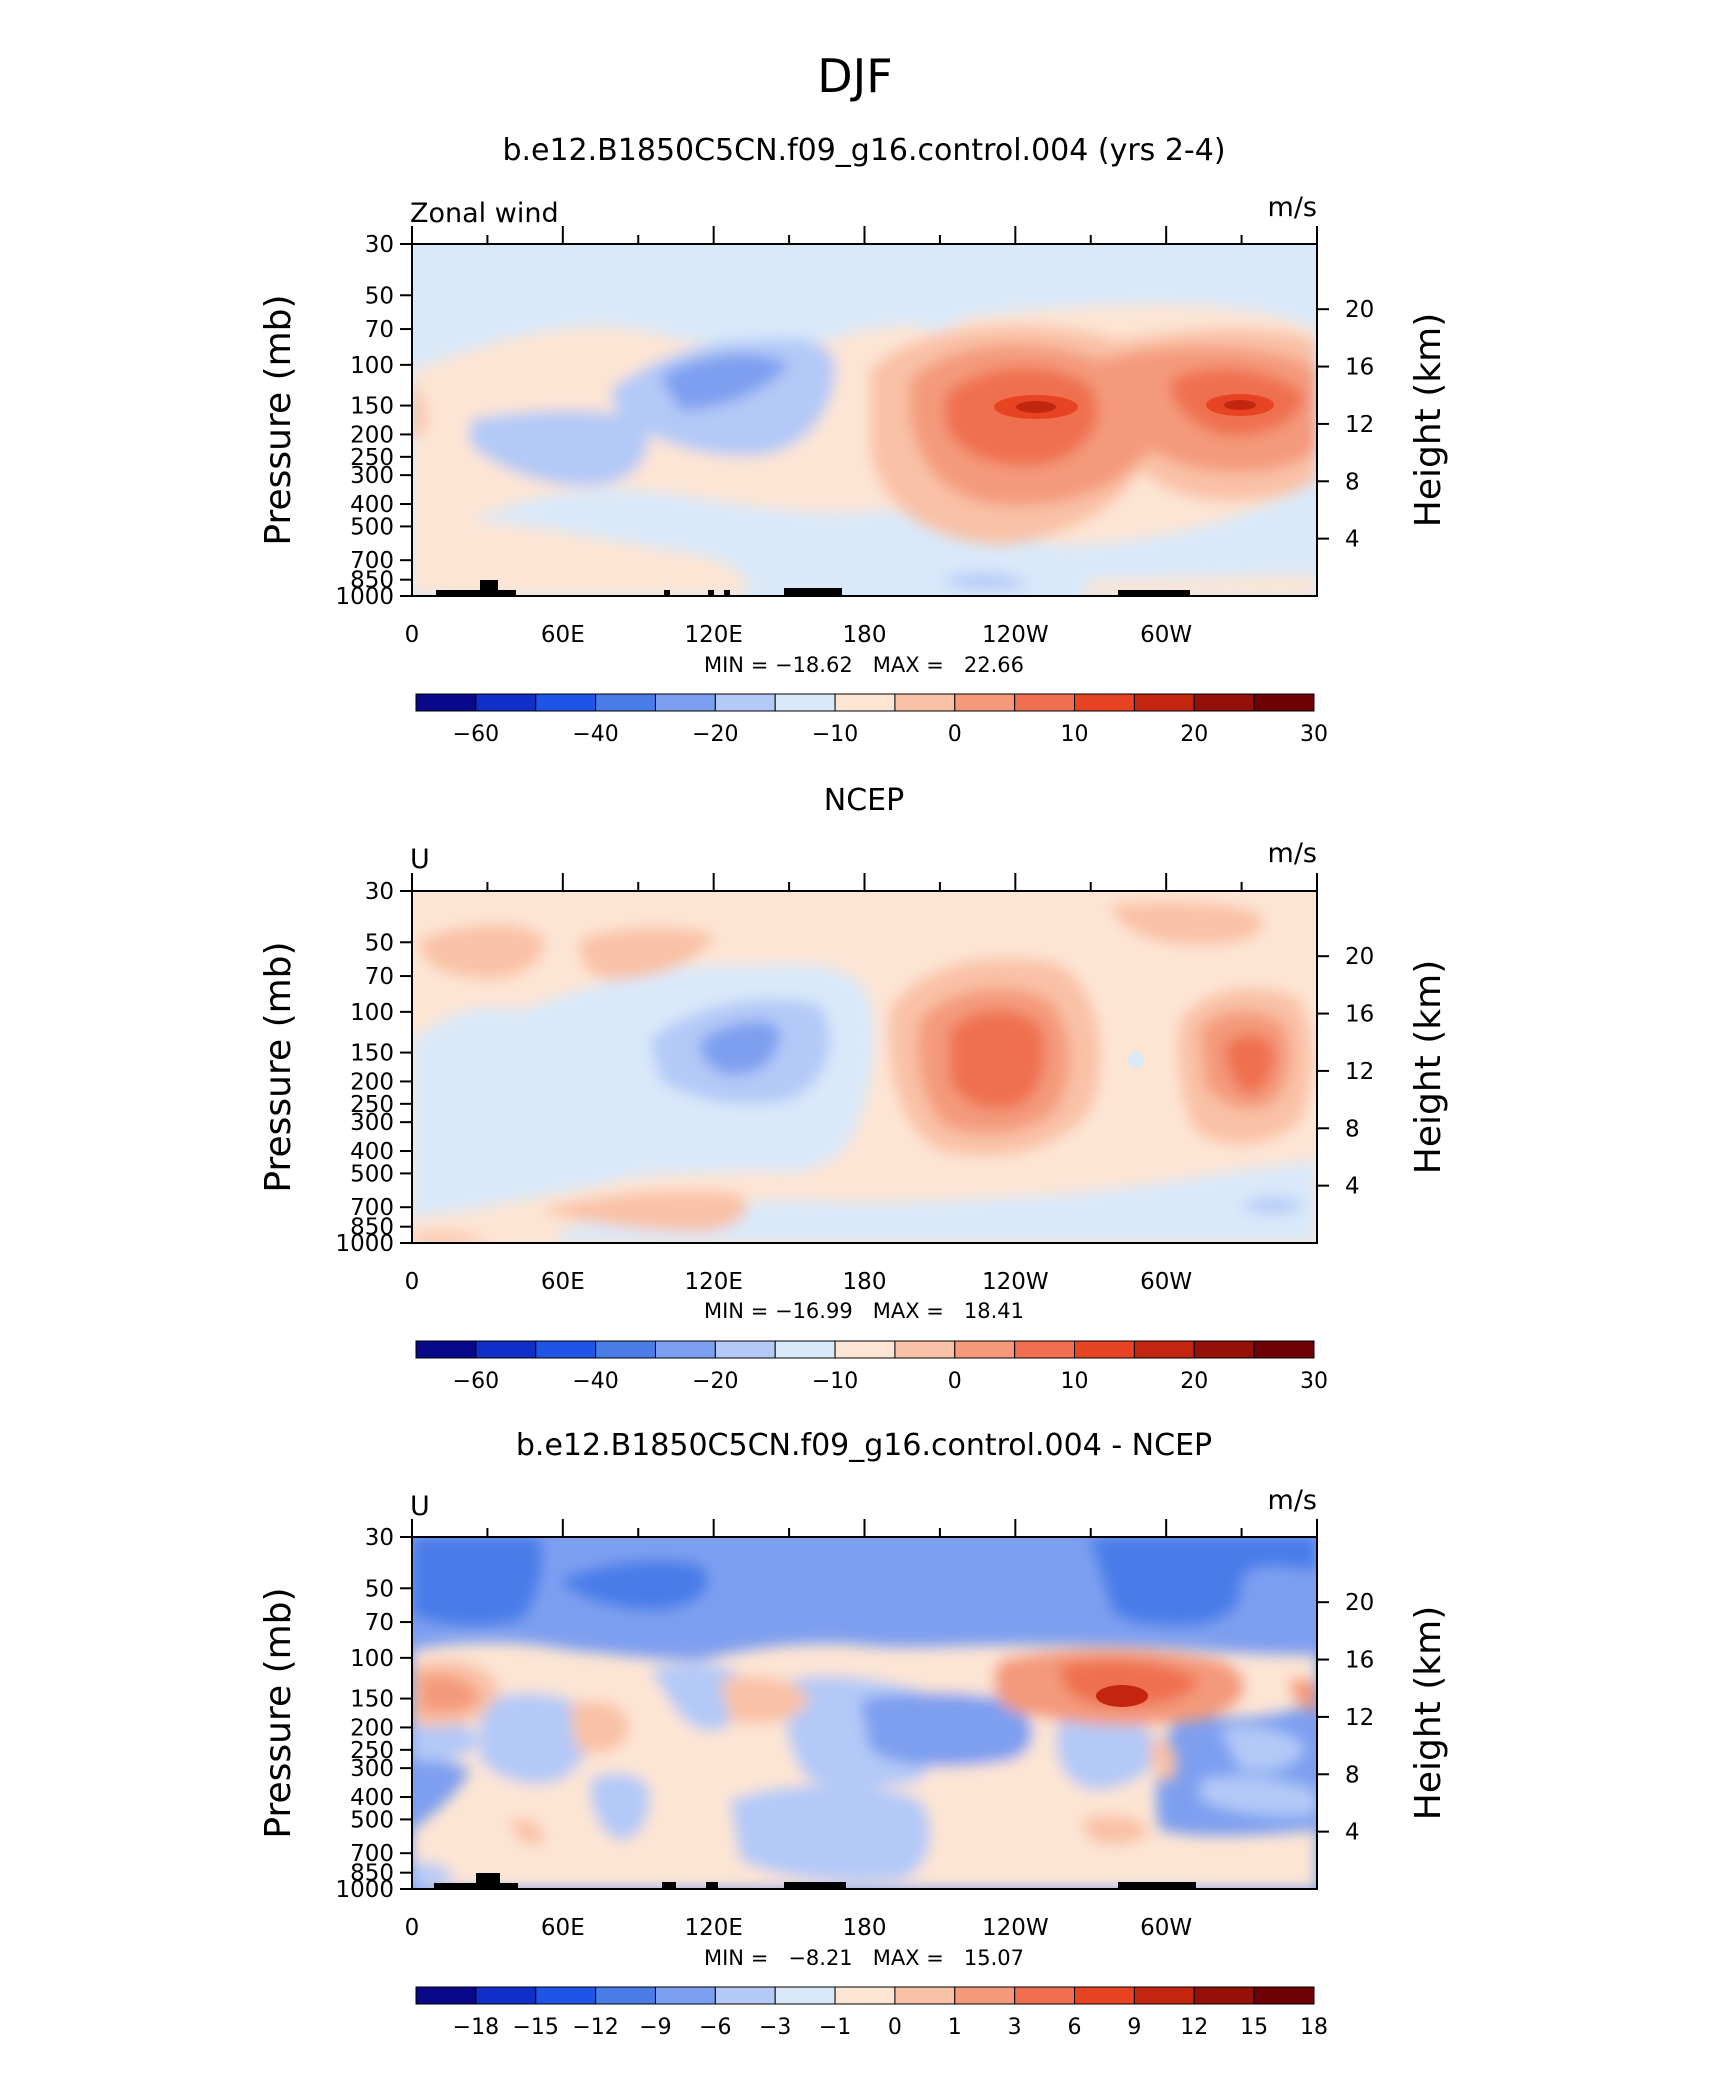  Describe the element at coordinates (1075, 2027) in the screenshot. I see `colorbar-label: 6` at that location.